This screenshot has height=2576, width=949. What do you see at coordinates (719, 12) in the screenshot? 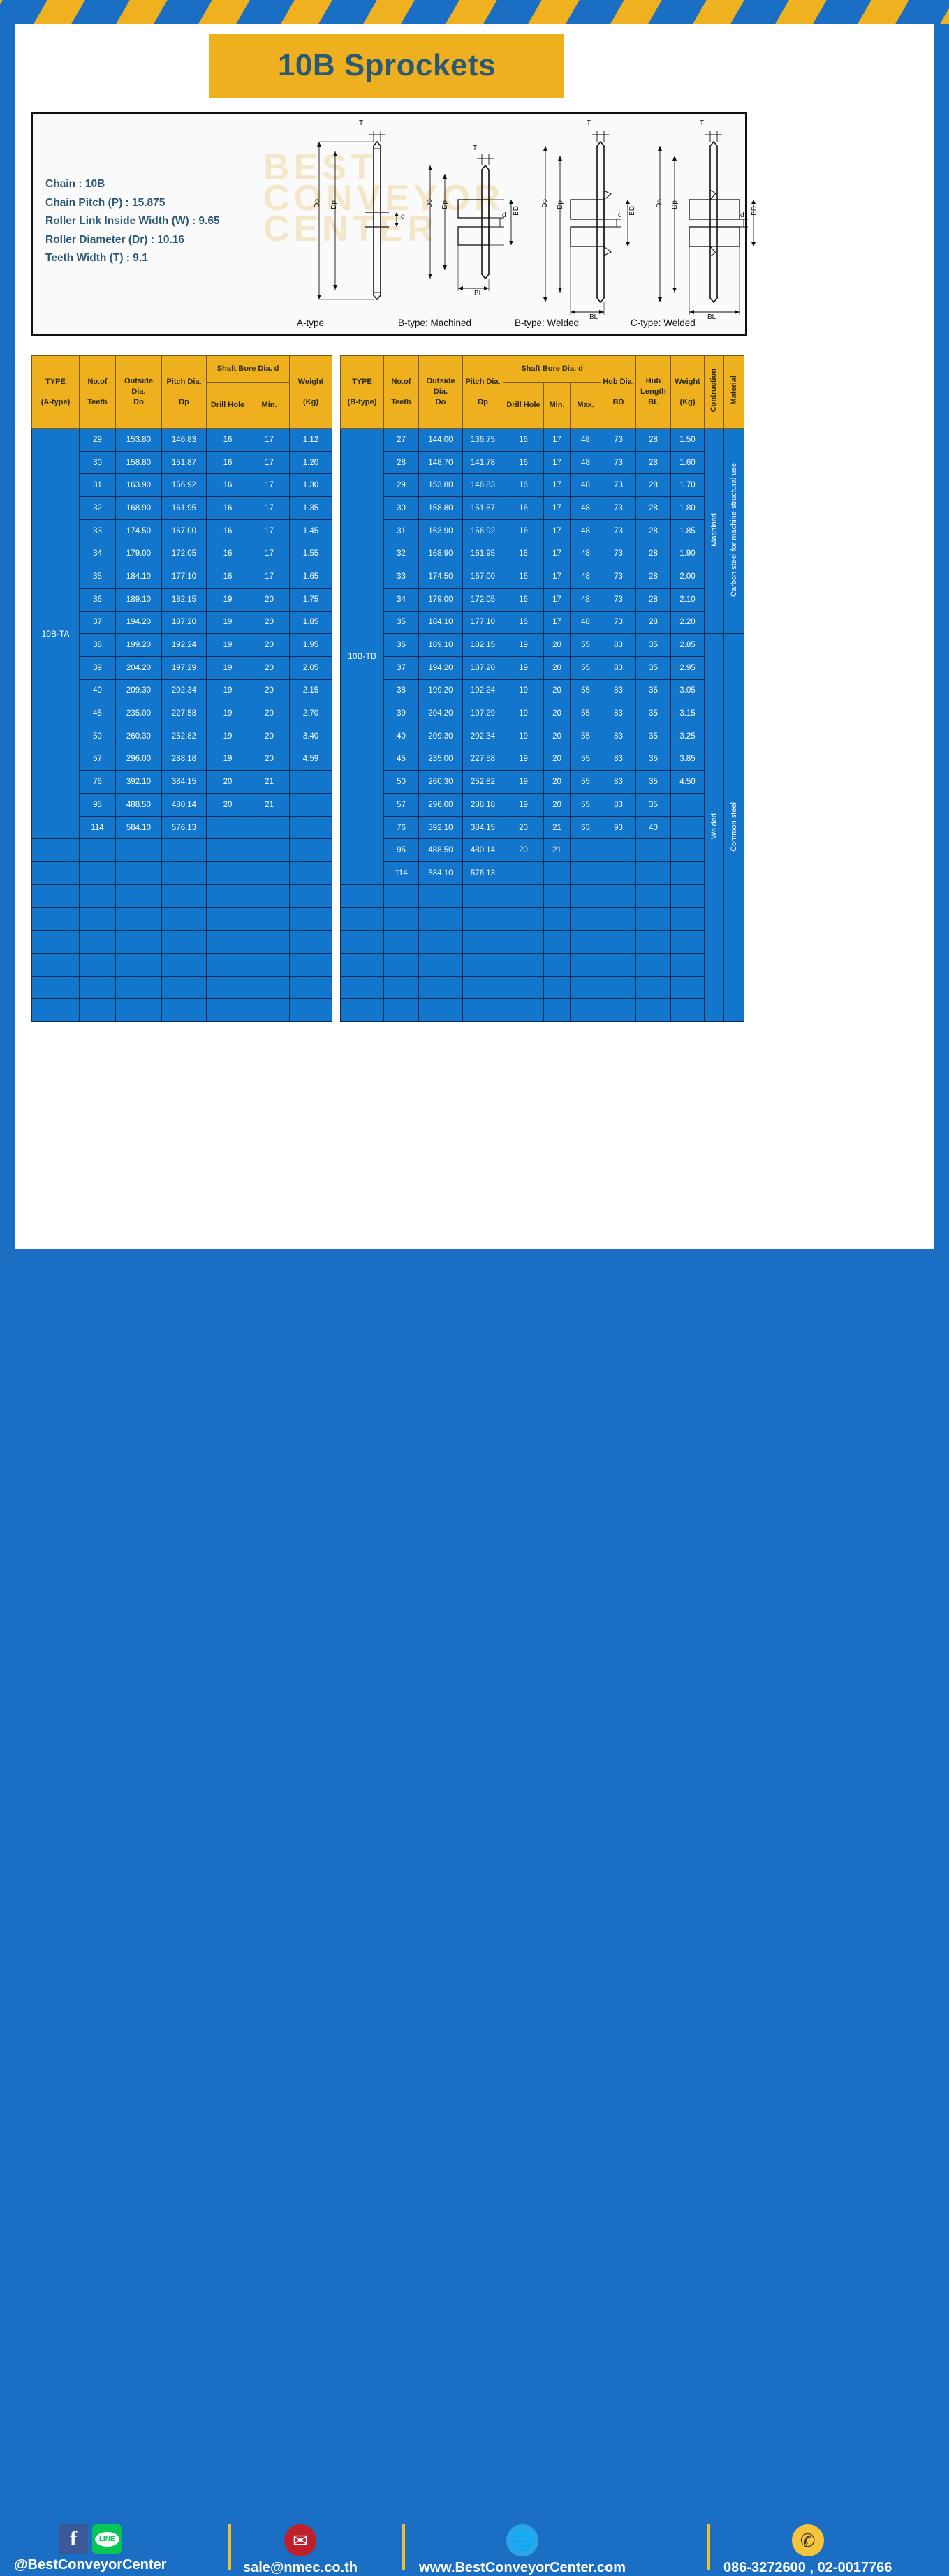
I see `chevron` at bounding box center [719, 12].